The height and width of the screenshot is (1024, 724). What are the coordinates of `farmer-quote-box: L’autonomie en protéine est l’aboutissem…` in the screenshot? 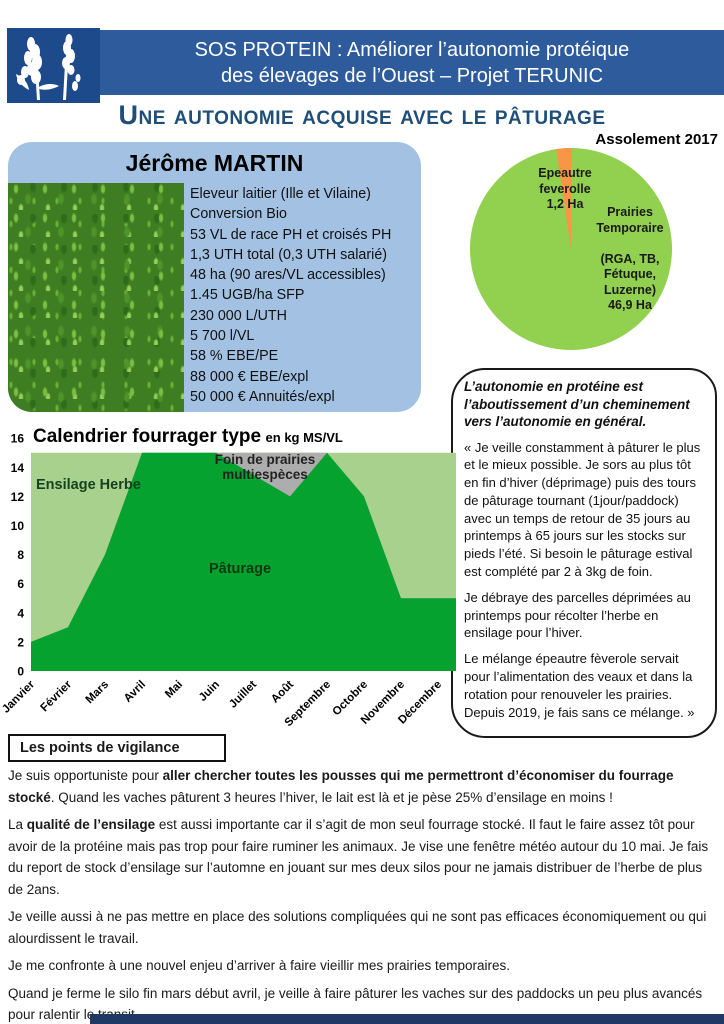 It's located at (584, 553).